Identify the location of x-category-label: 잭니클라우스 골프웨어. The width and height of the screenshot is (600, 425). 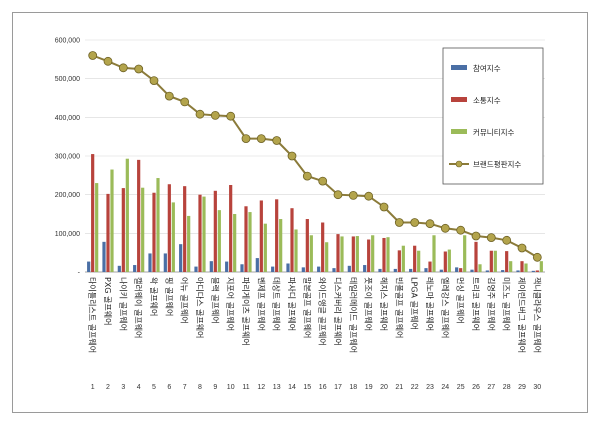
(537, 315).